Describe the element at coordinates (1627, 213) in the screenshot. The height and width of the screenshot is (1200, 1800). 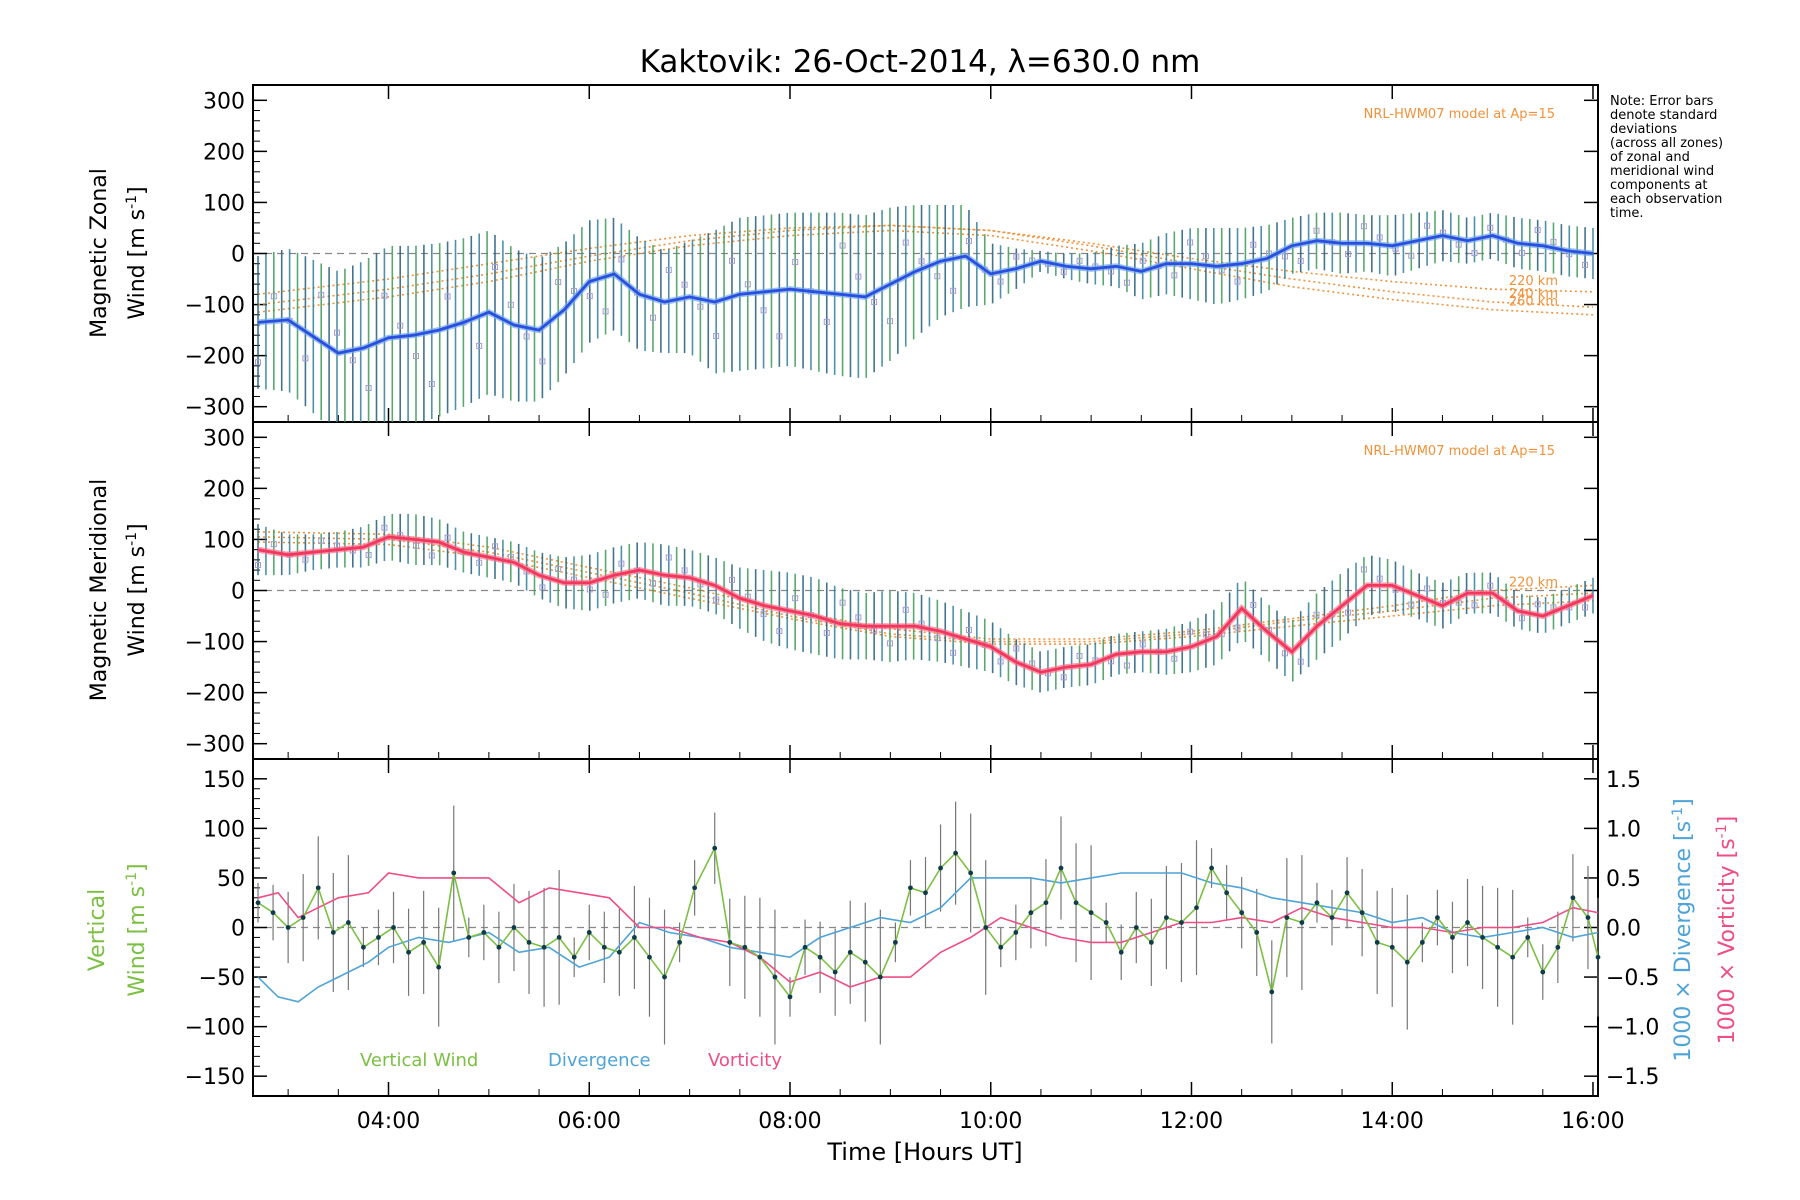
I see `note-line: time.` at that location.